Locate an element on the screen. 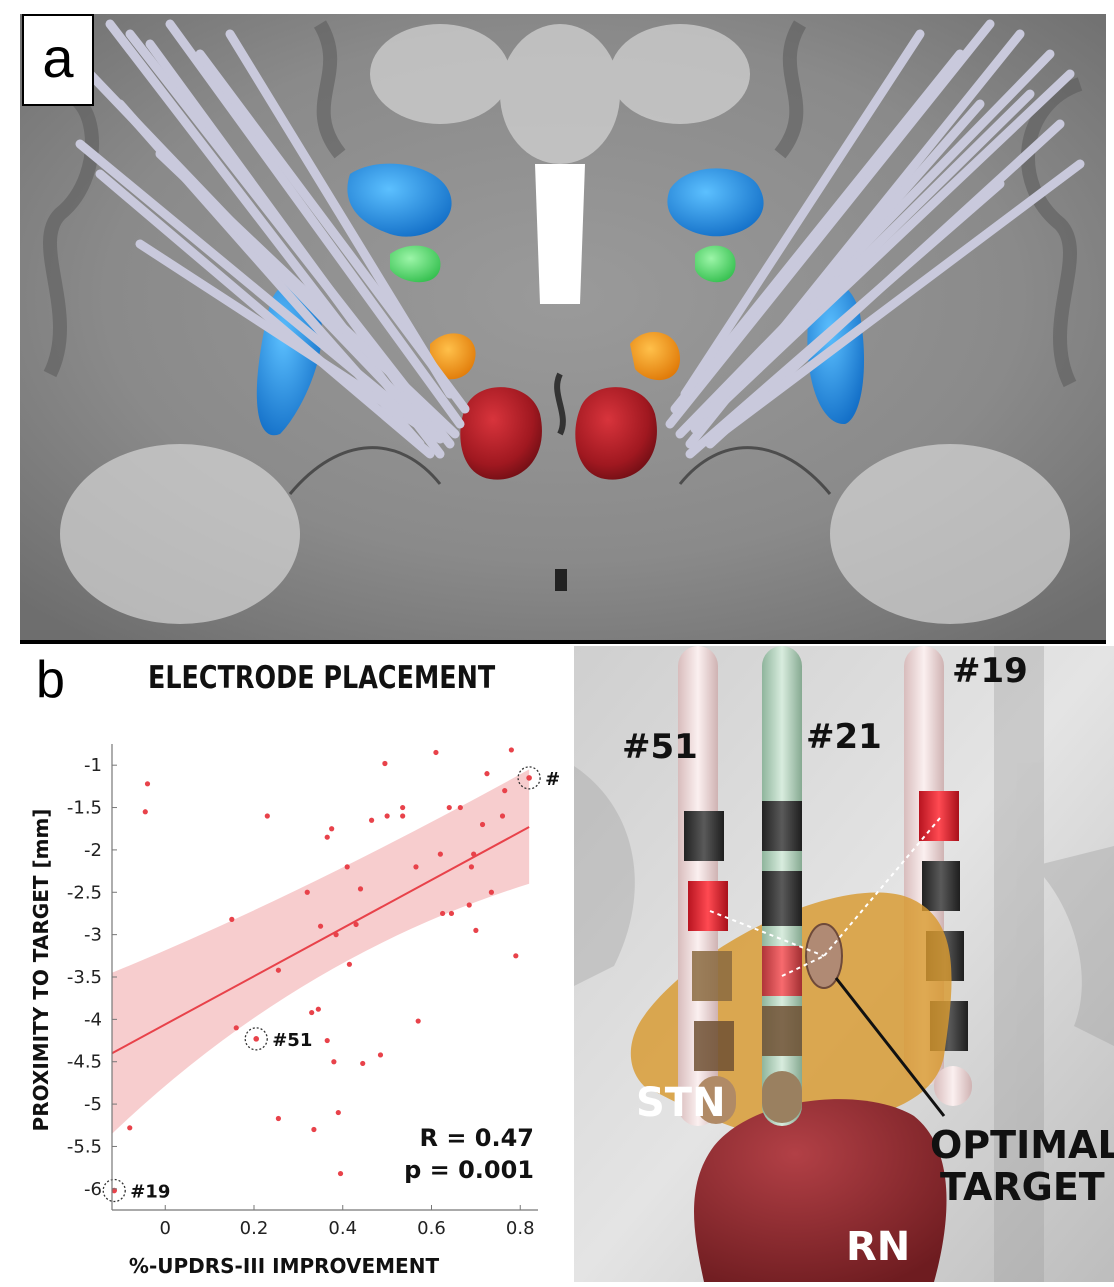 This screenshot has width=1114, height=1287. label-target: TARGET is located at coordinates (1022, 1187).